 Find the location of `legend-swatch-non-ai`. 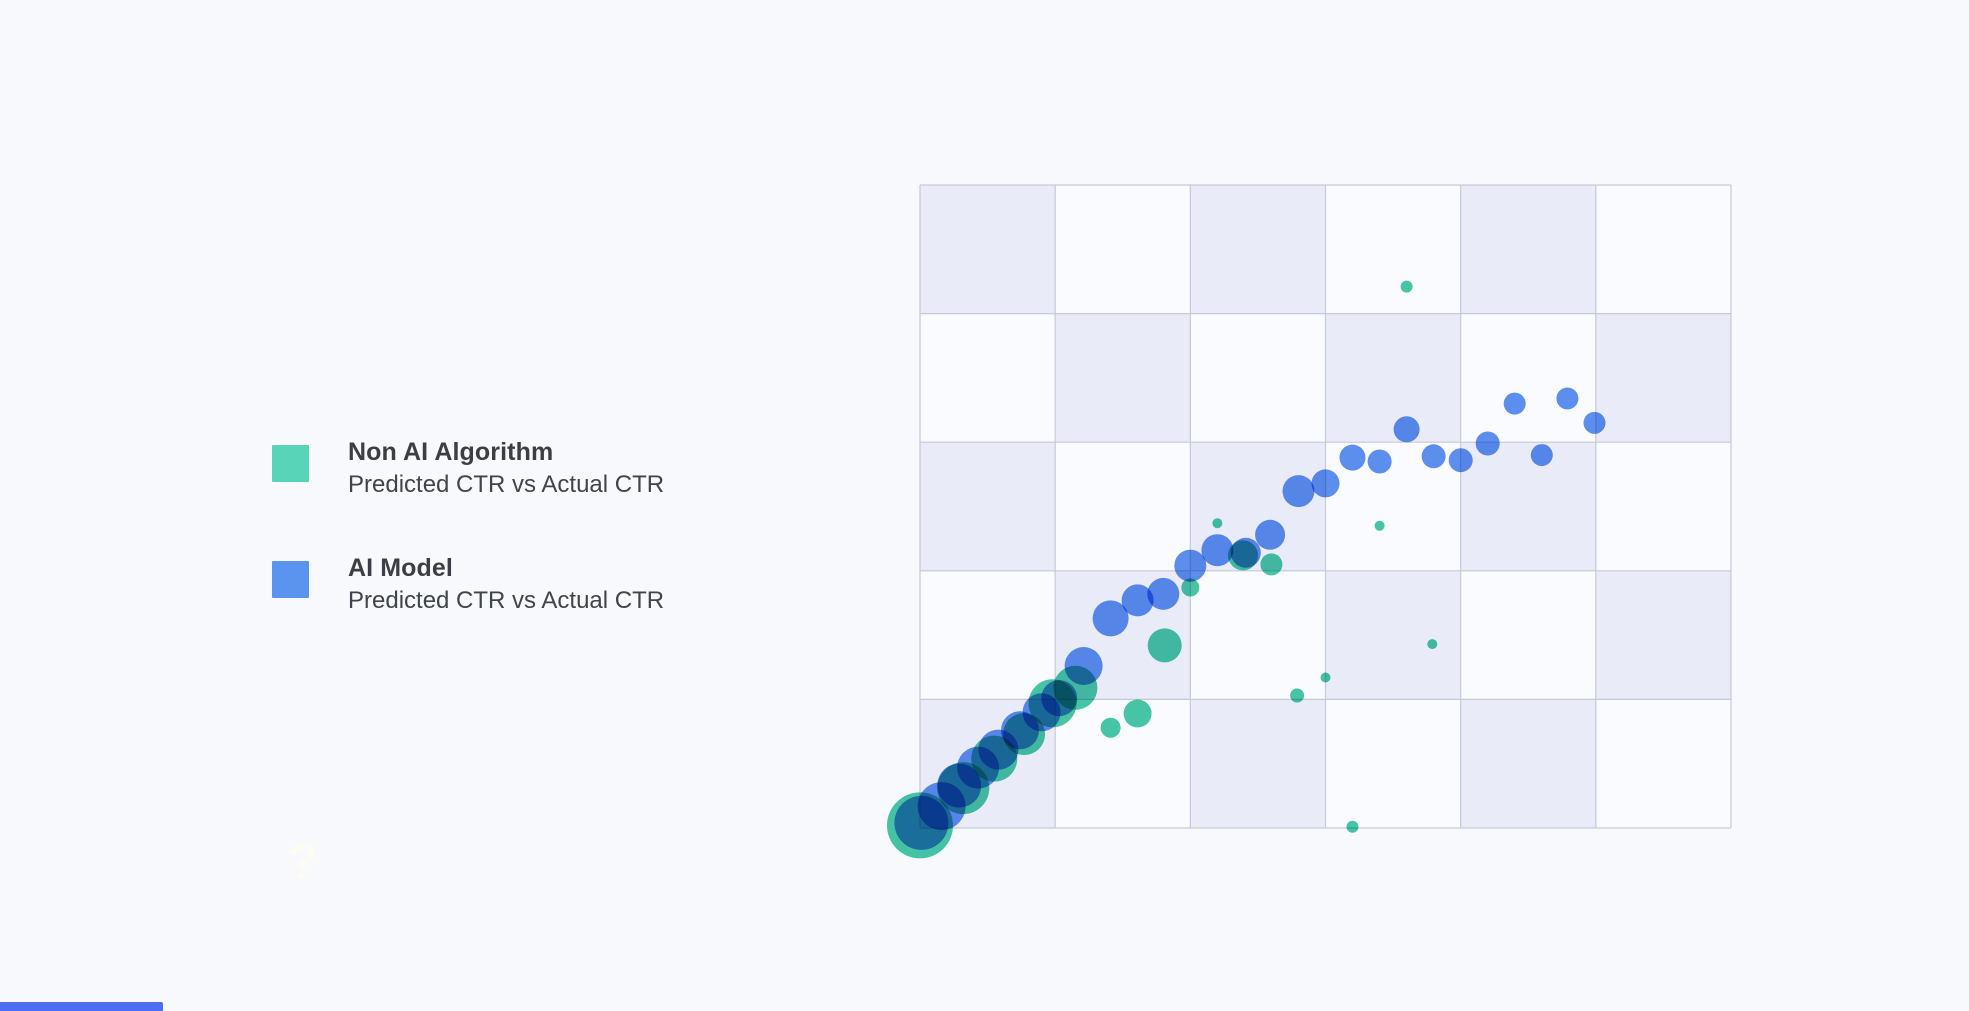

legend-swatch-non-ai is located at coordinates (290, 463).